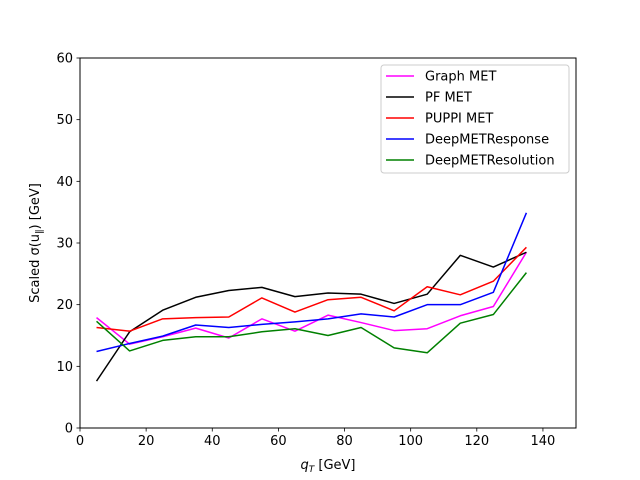 The image size is (640, 480). Describe the element at coordinates (69, 429) in the screenshot. I see `y-tick-label-0: 0` at that location.